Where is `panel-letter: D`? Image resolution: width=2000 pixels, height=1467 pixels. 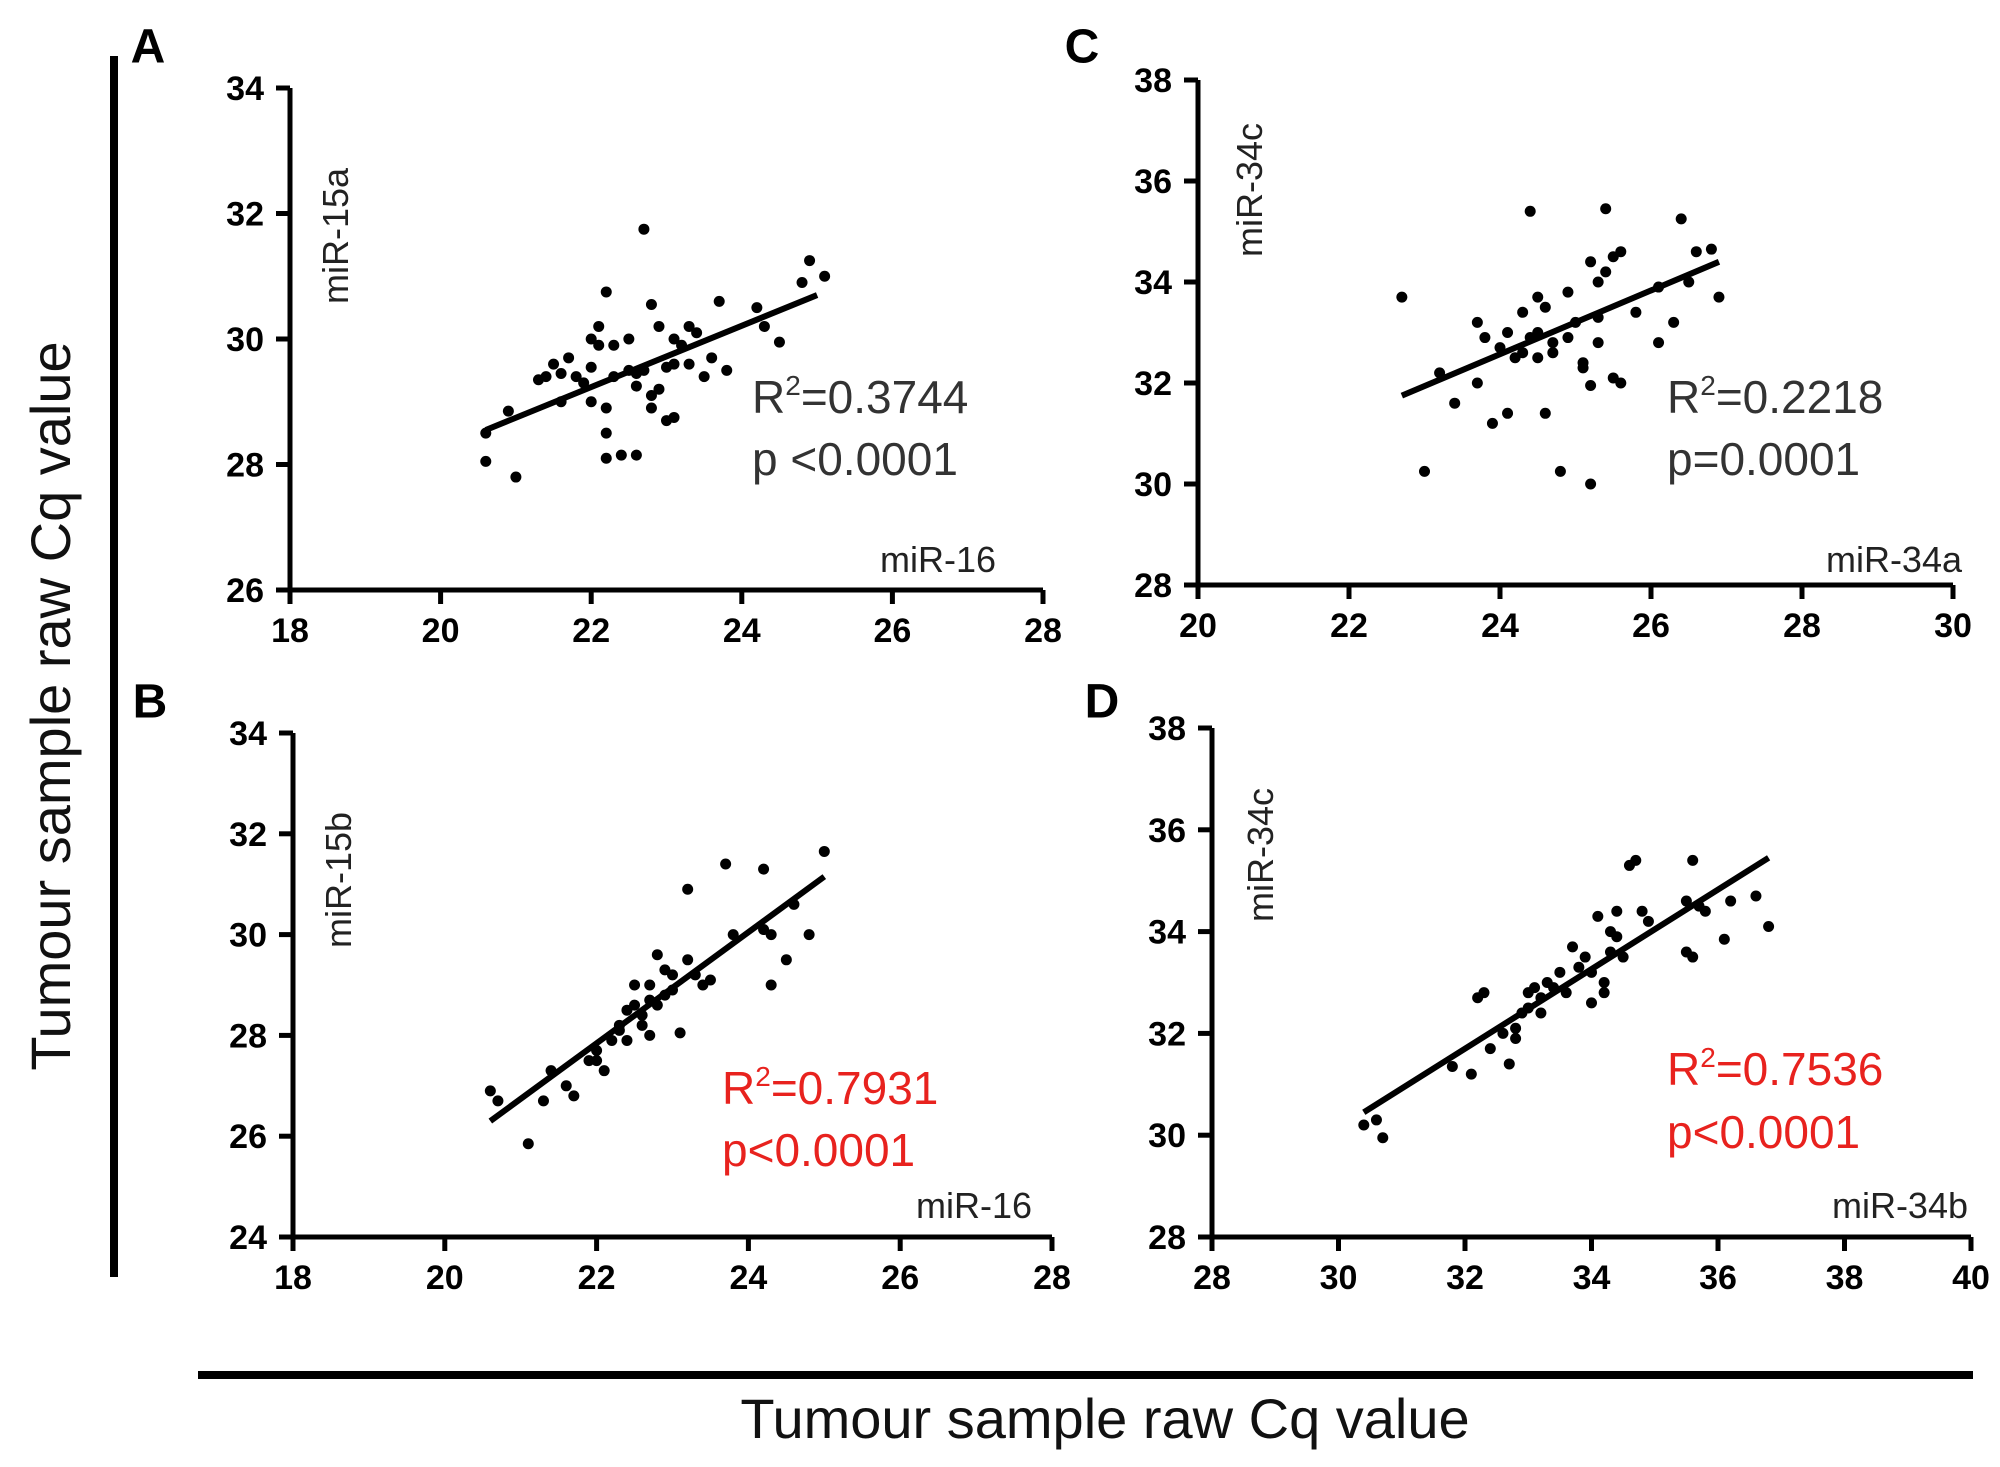
panel-letter: D is located at coordinates (1102, 702).